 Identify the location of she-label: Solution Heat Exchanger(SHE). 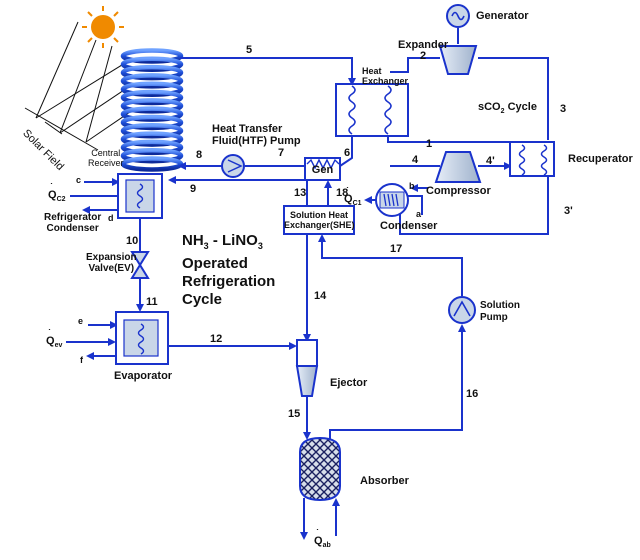
(319, 220).